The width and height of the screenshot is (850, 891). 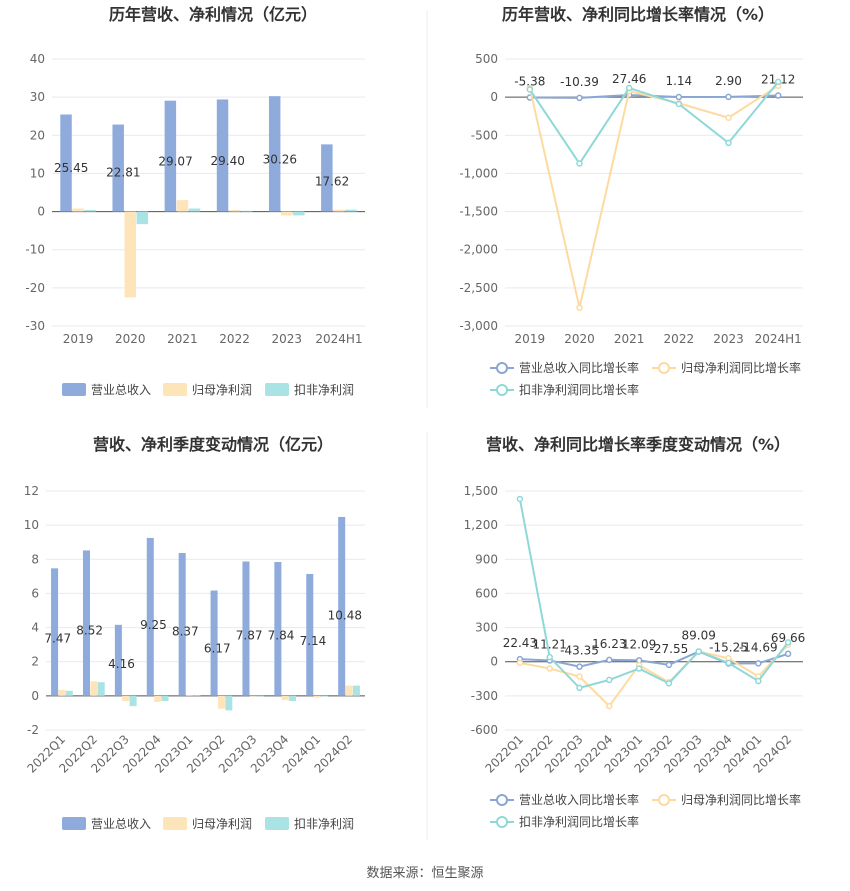 What do you see at coordinates (35, 662) in the screenshot?
I see `y-tick-label: 2` at bounding box center [35, 662].